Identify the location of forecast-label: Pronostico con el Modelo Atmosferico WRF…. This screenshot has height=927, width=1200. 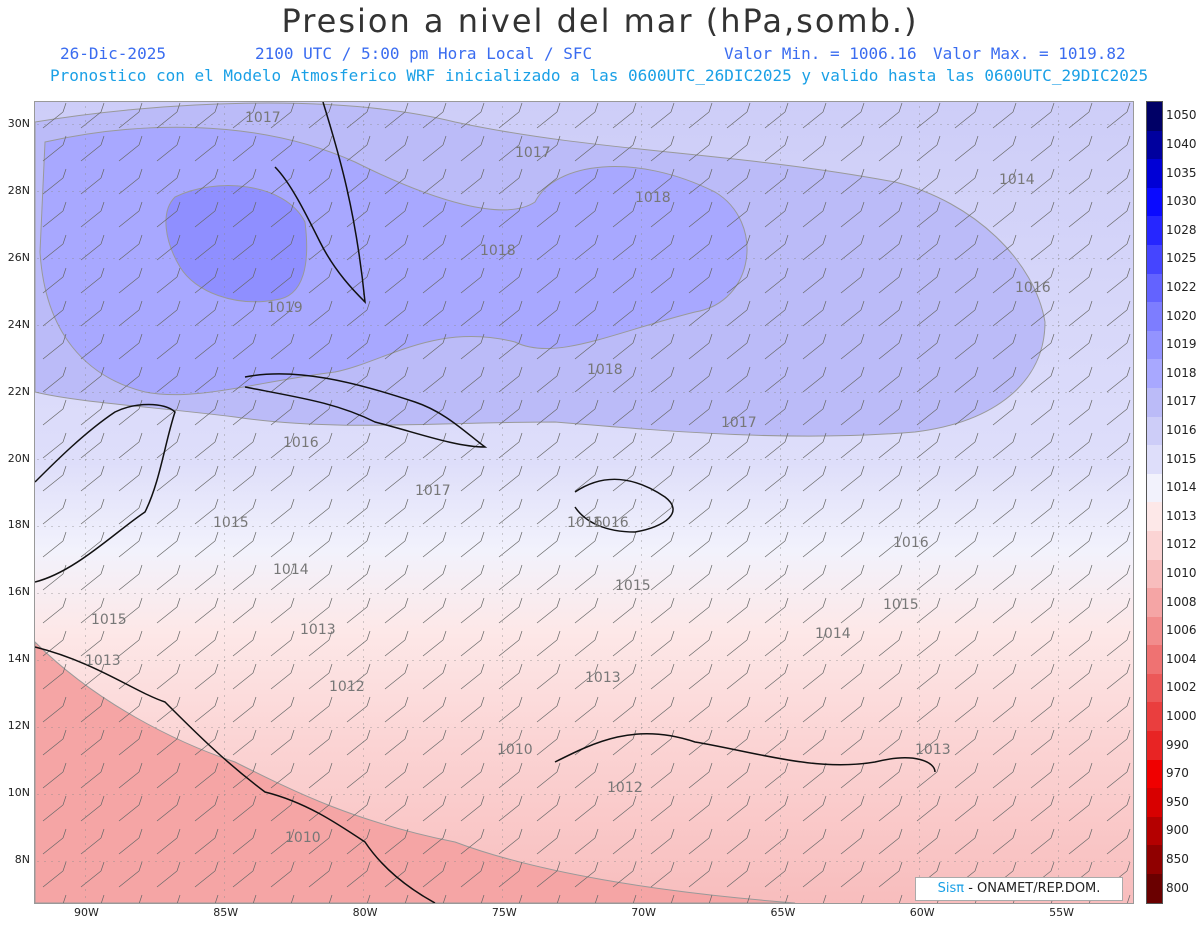
(599, 75).